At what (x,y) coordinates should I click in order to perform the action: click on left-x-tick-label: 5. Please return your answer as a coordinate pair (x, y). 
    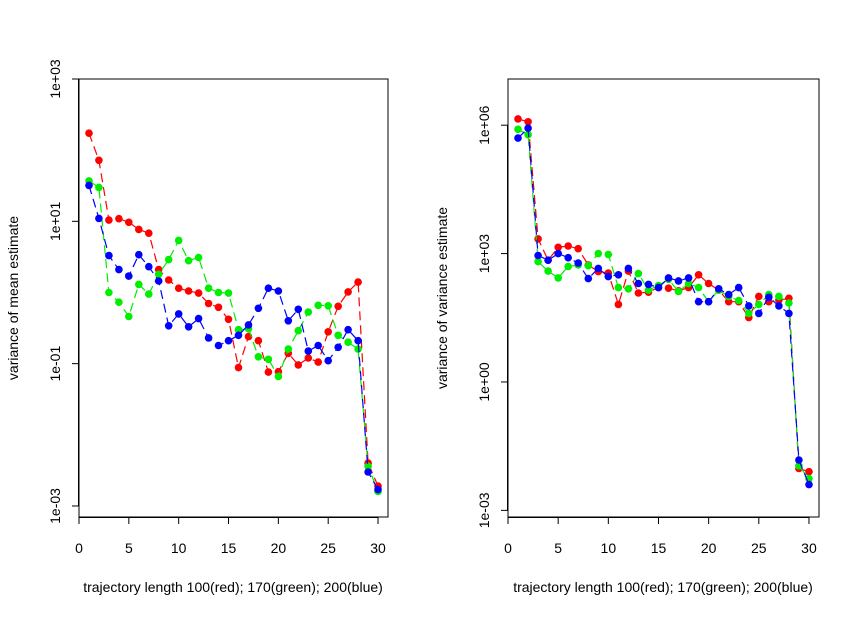
    Looking at the image, I should click on (129, 548).